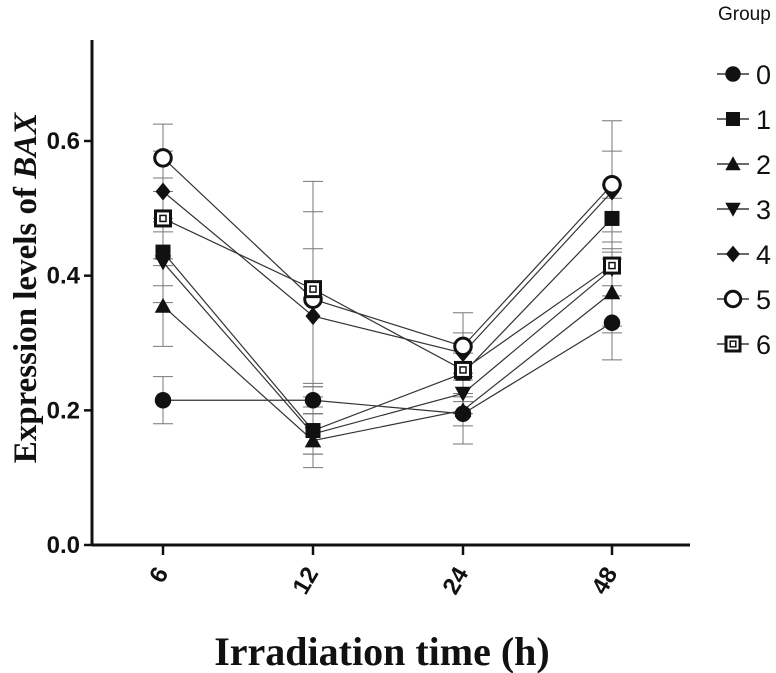 This screenshot has width=776, height=673. Describe the element at coordinates (744, 75) in the screenshot. I see `legend-item-0: 0` at that location.